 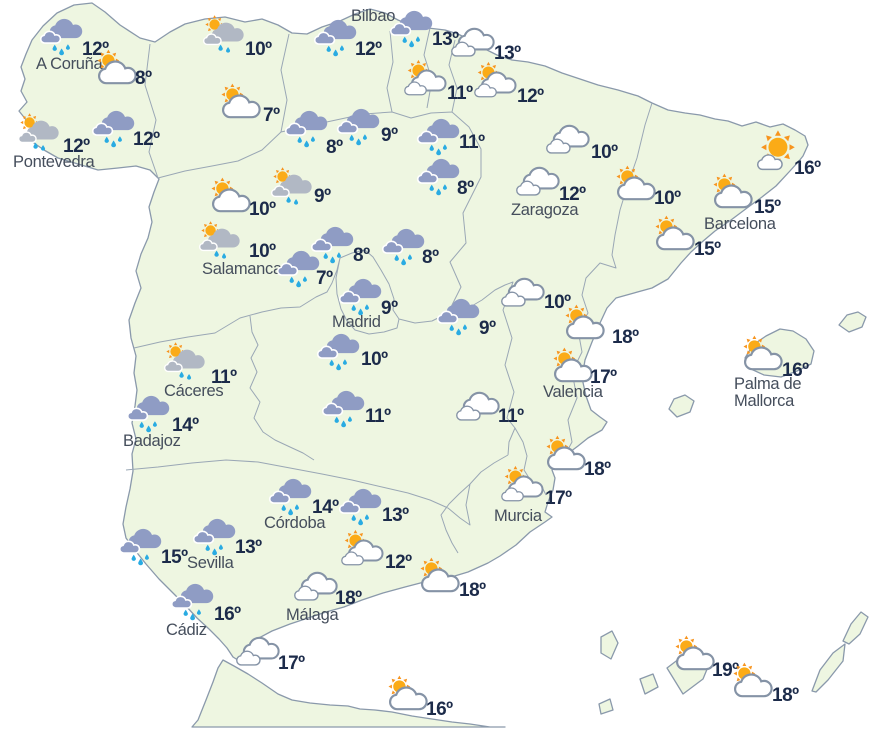 What do you see at coordinates (374, 359) in the screenshot?
I see `temperature-toledo: 10º` at bounding box center [374, 359].